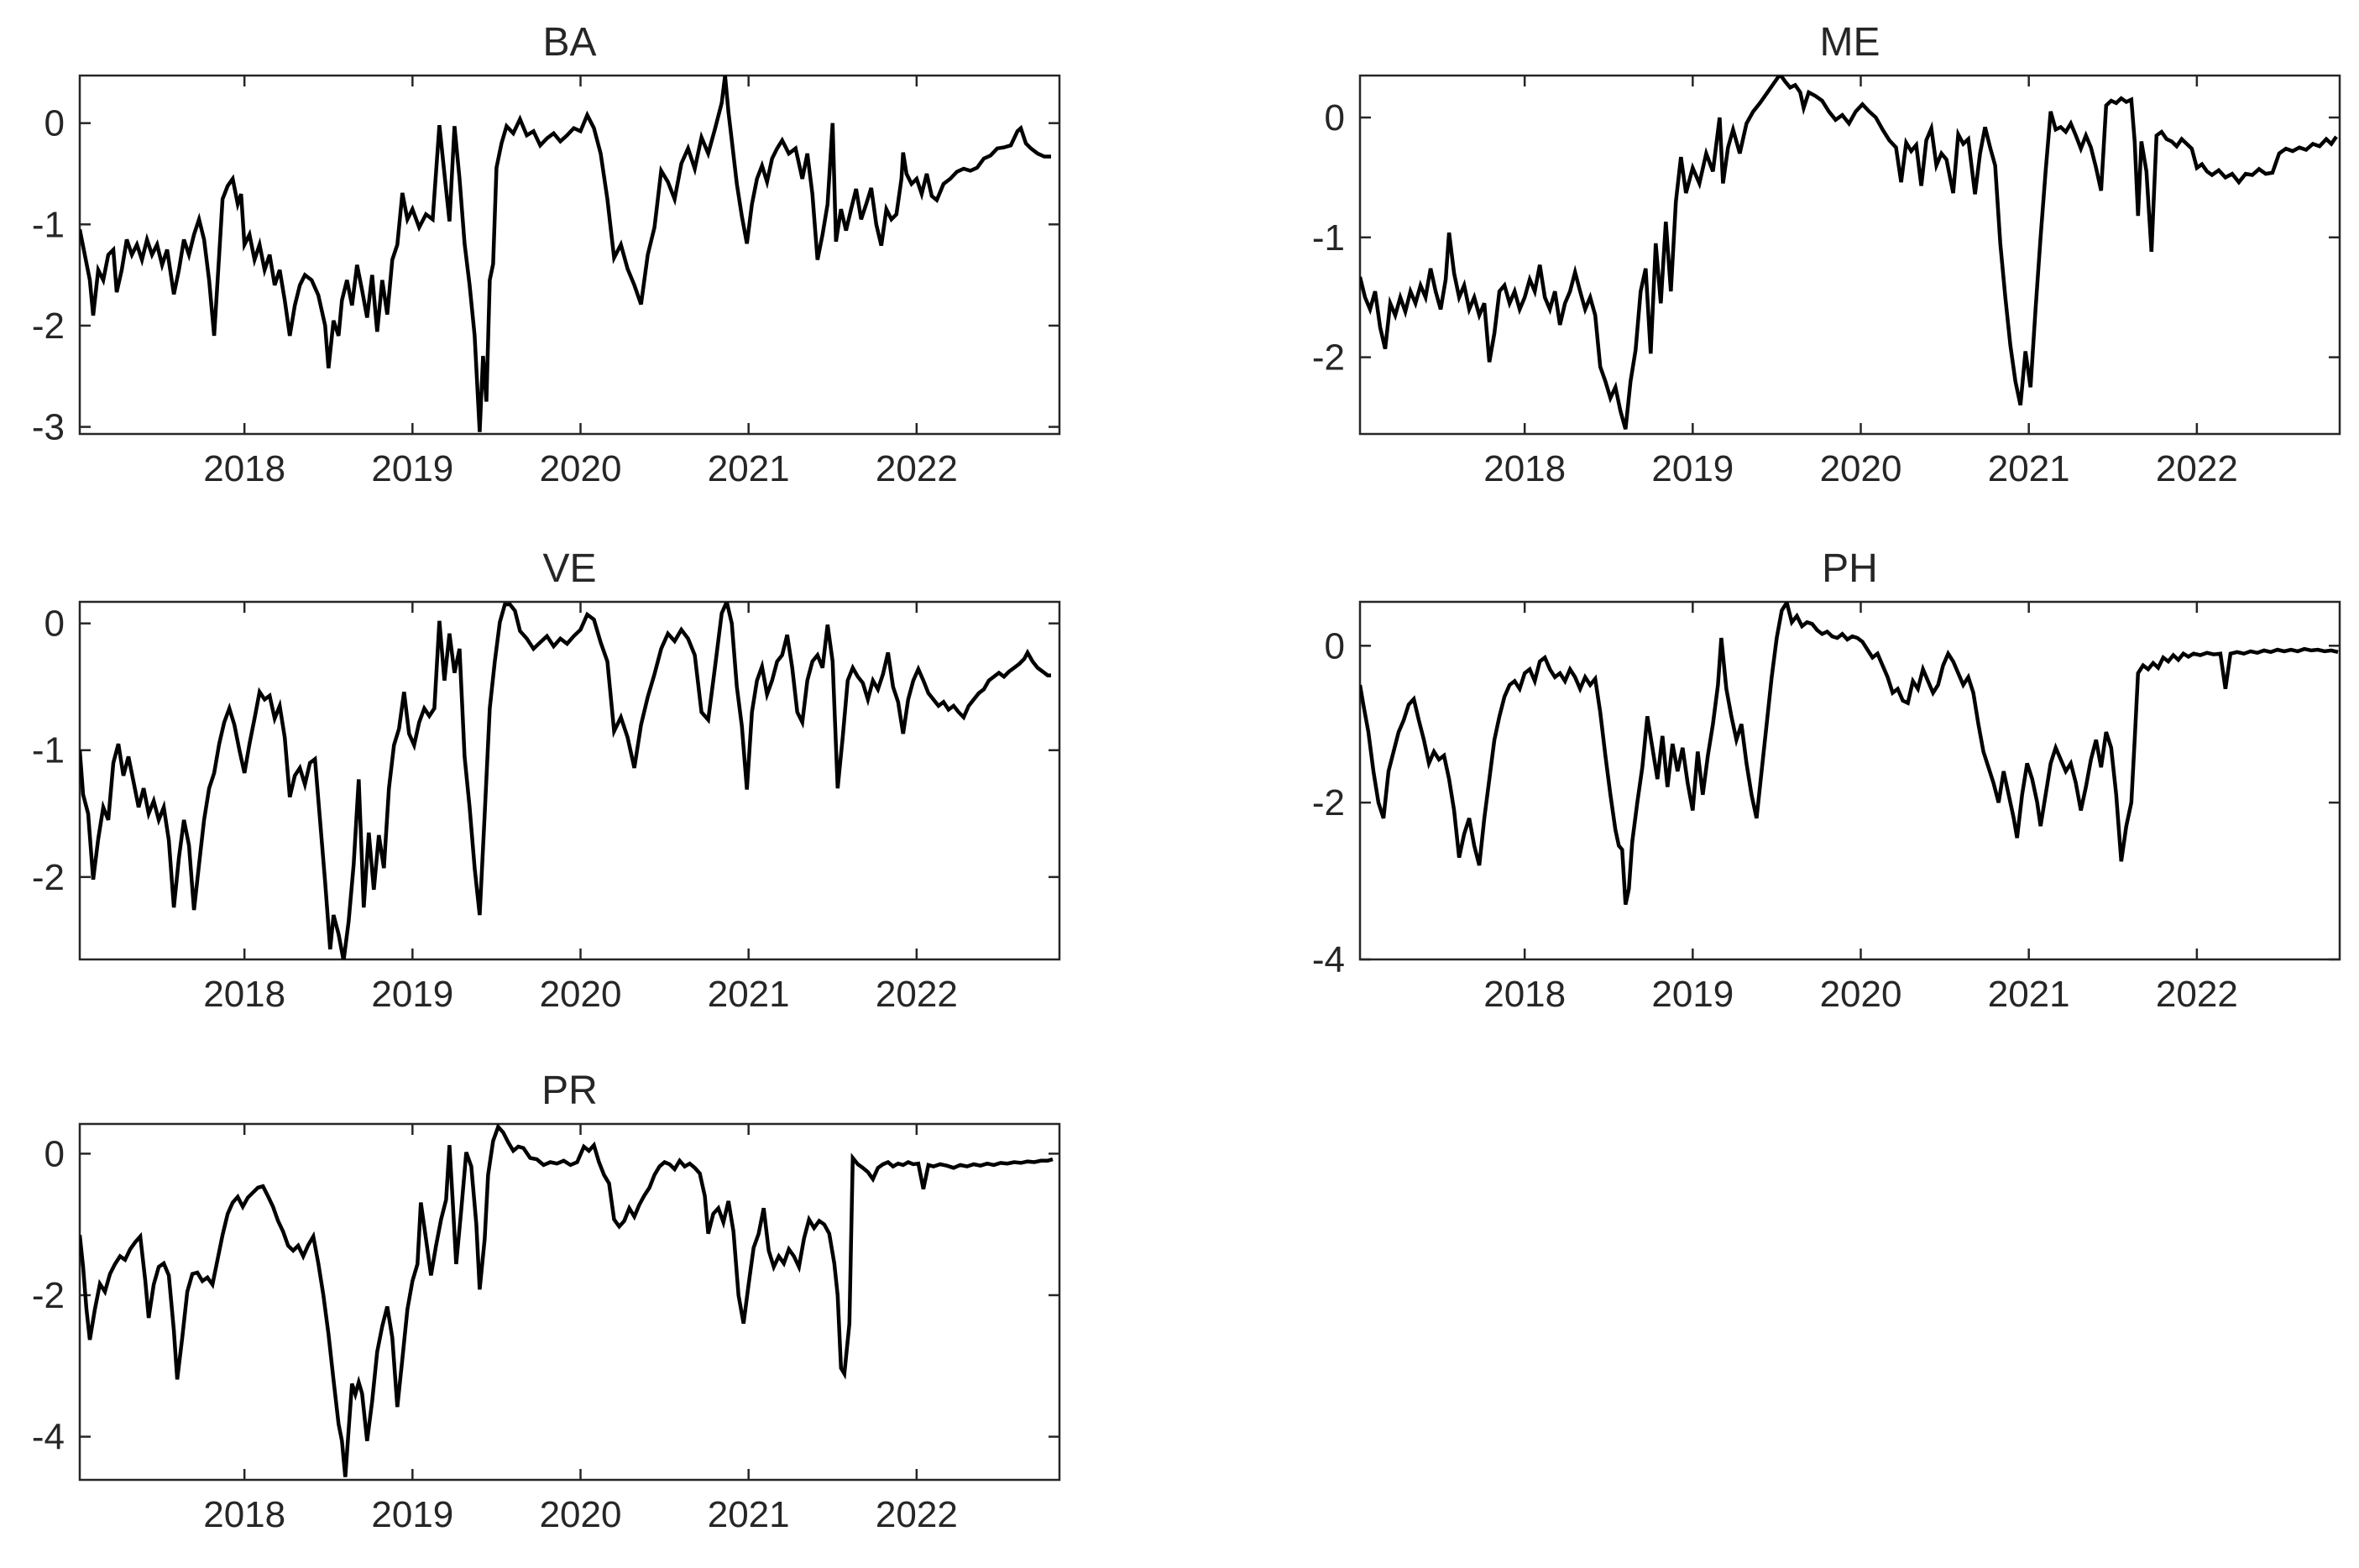  Describe the element at coordinates (48, 224) in the screenshot. I see `y-tick-label-ba: -1` at that location.